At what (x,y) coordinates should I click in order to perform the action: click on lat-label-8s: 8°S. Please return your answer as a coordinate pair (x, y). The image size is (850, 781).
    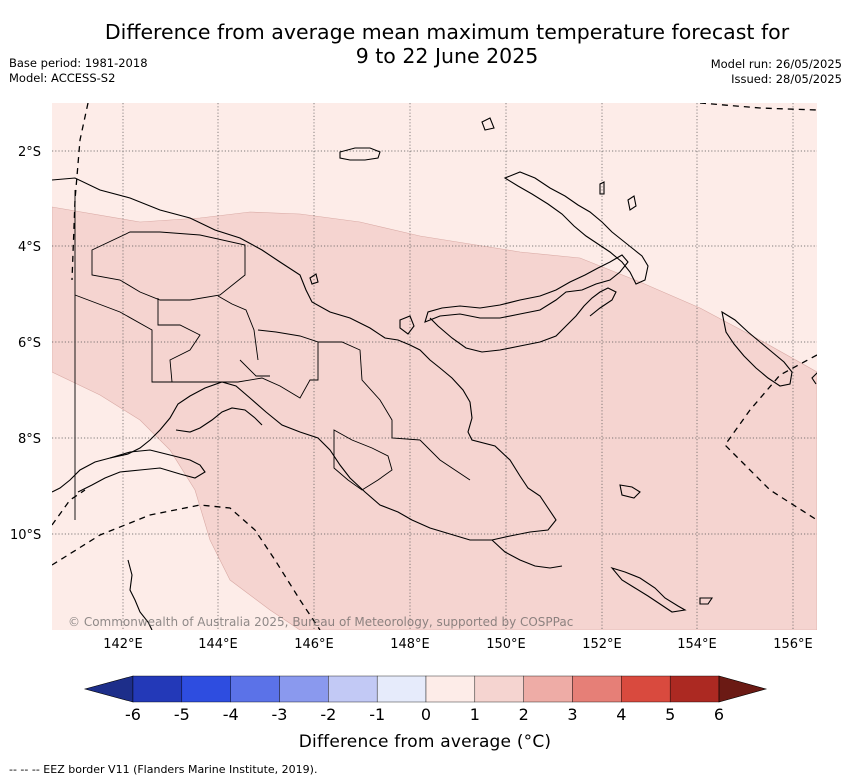
    Looking at the image, I should click on (29, 439).